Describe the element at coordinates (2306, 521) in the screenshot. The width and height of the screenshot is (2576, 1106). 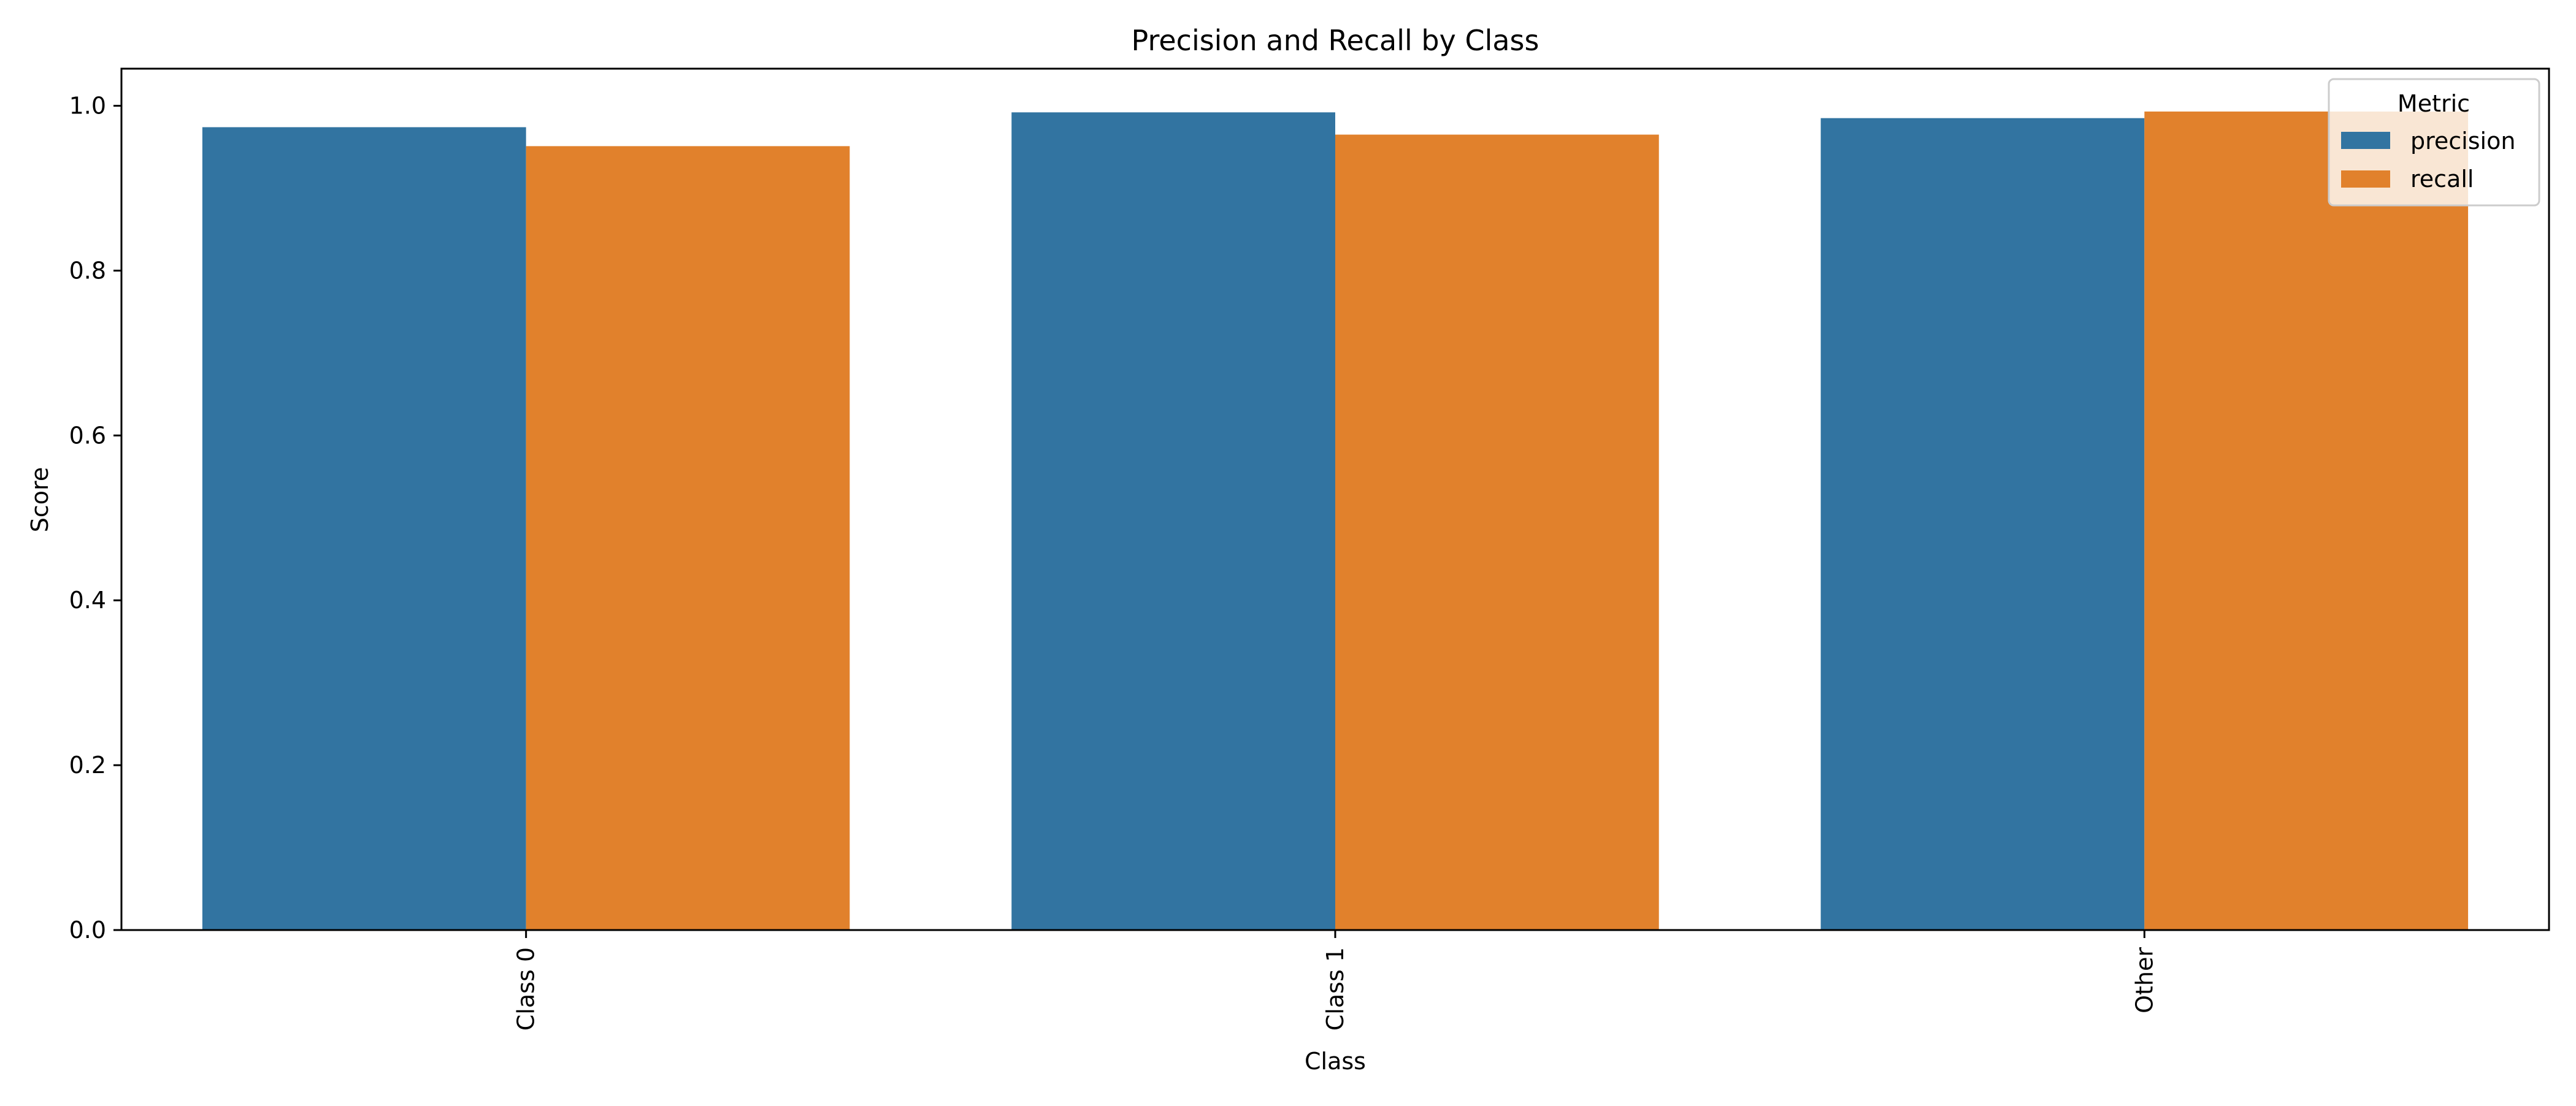
I see `bar-recall-other` at that location.